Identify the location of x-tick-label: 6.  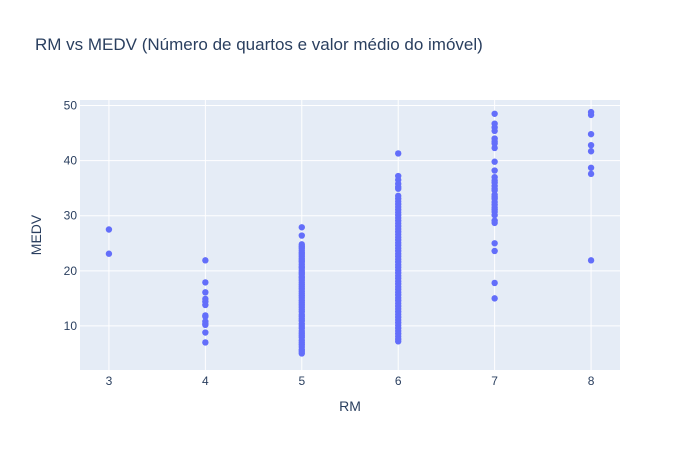
(398, 381).